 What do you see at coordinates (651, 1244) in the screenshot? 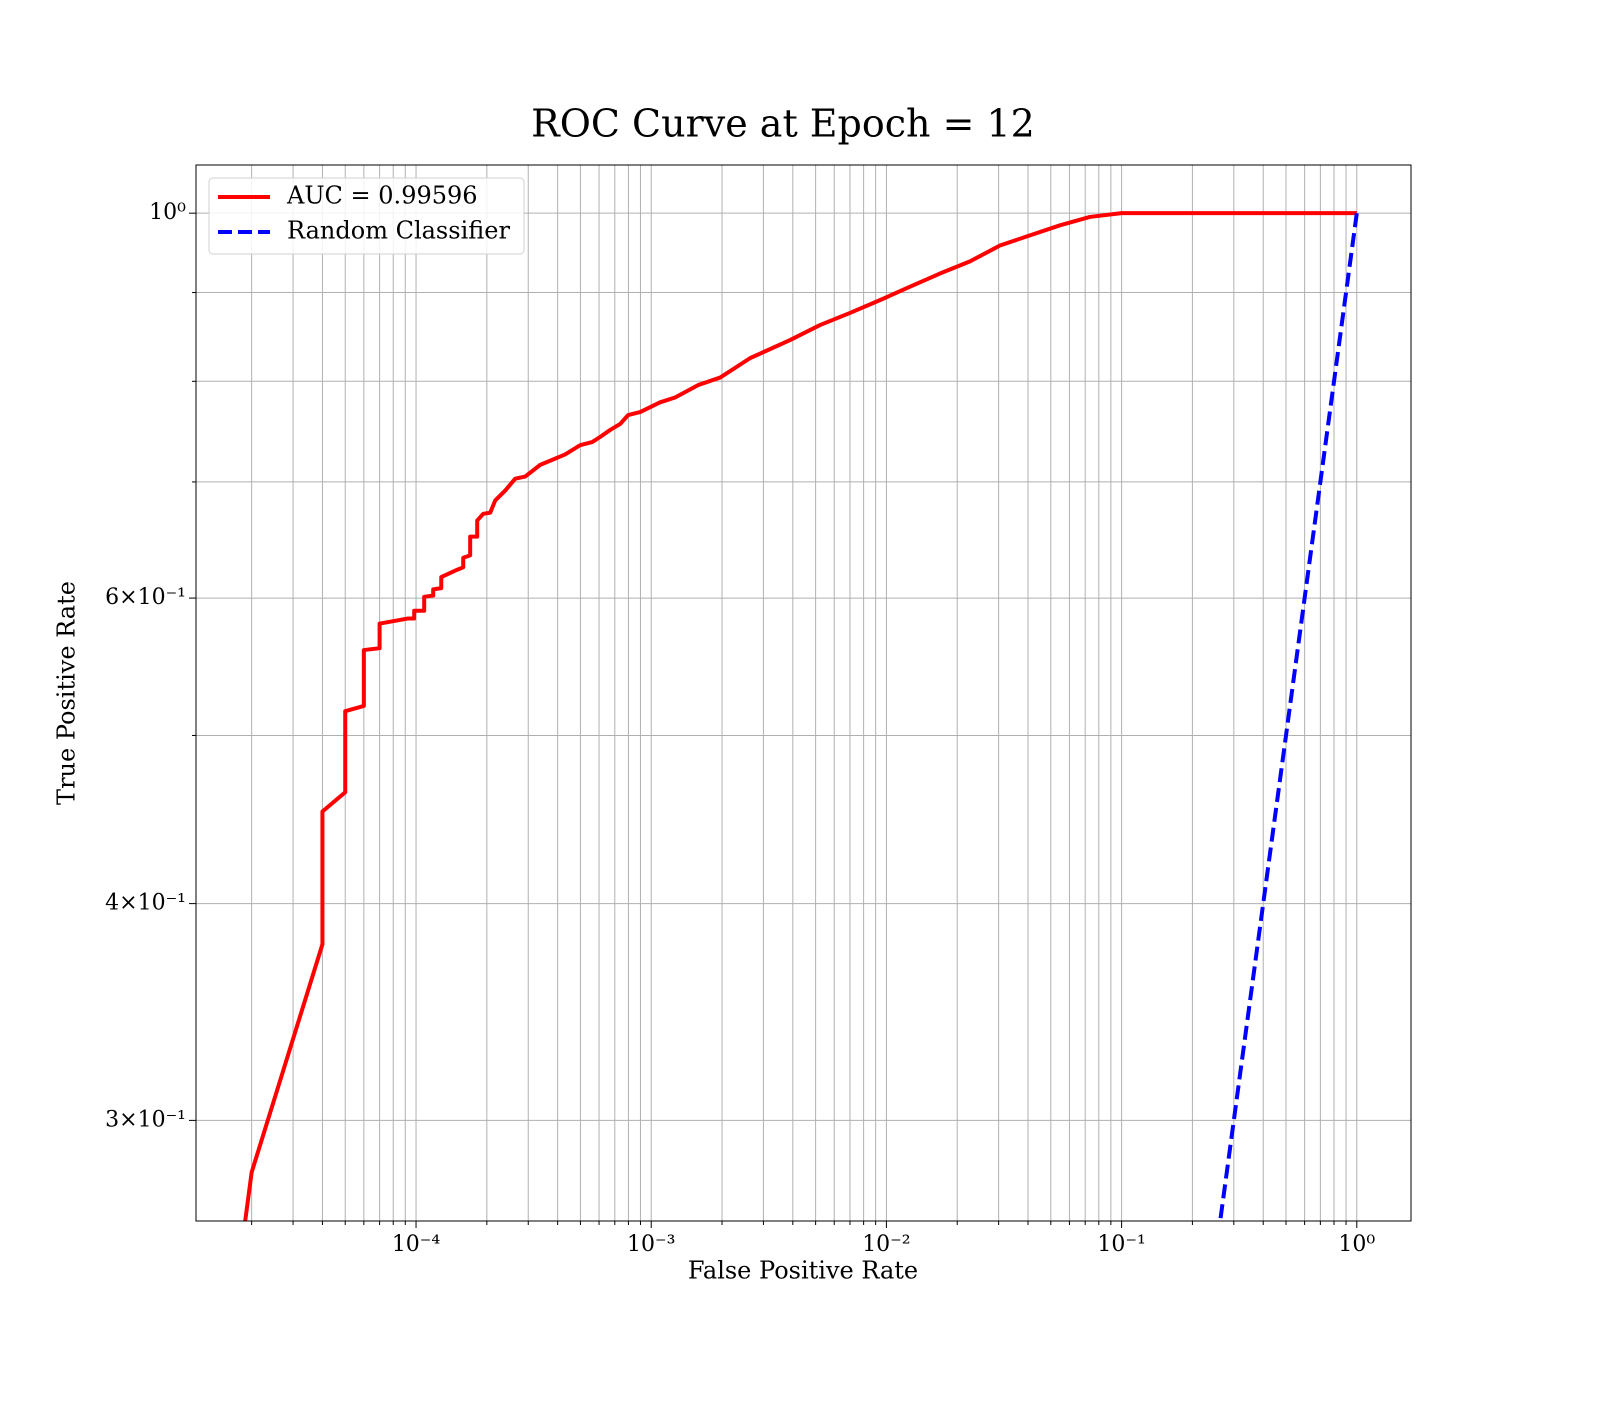
I see `x-tick-label: 10⁻³` at bounding box center [651, 1244].